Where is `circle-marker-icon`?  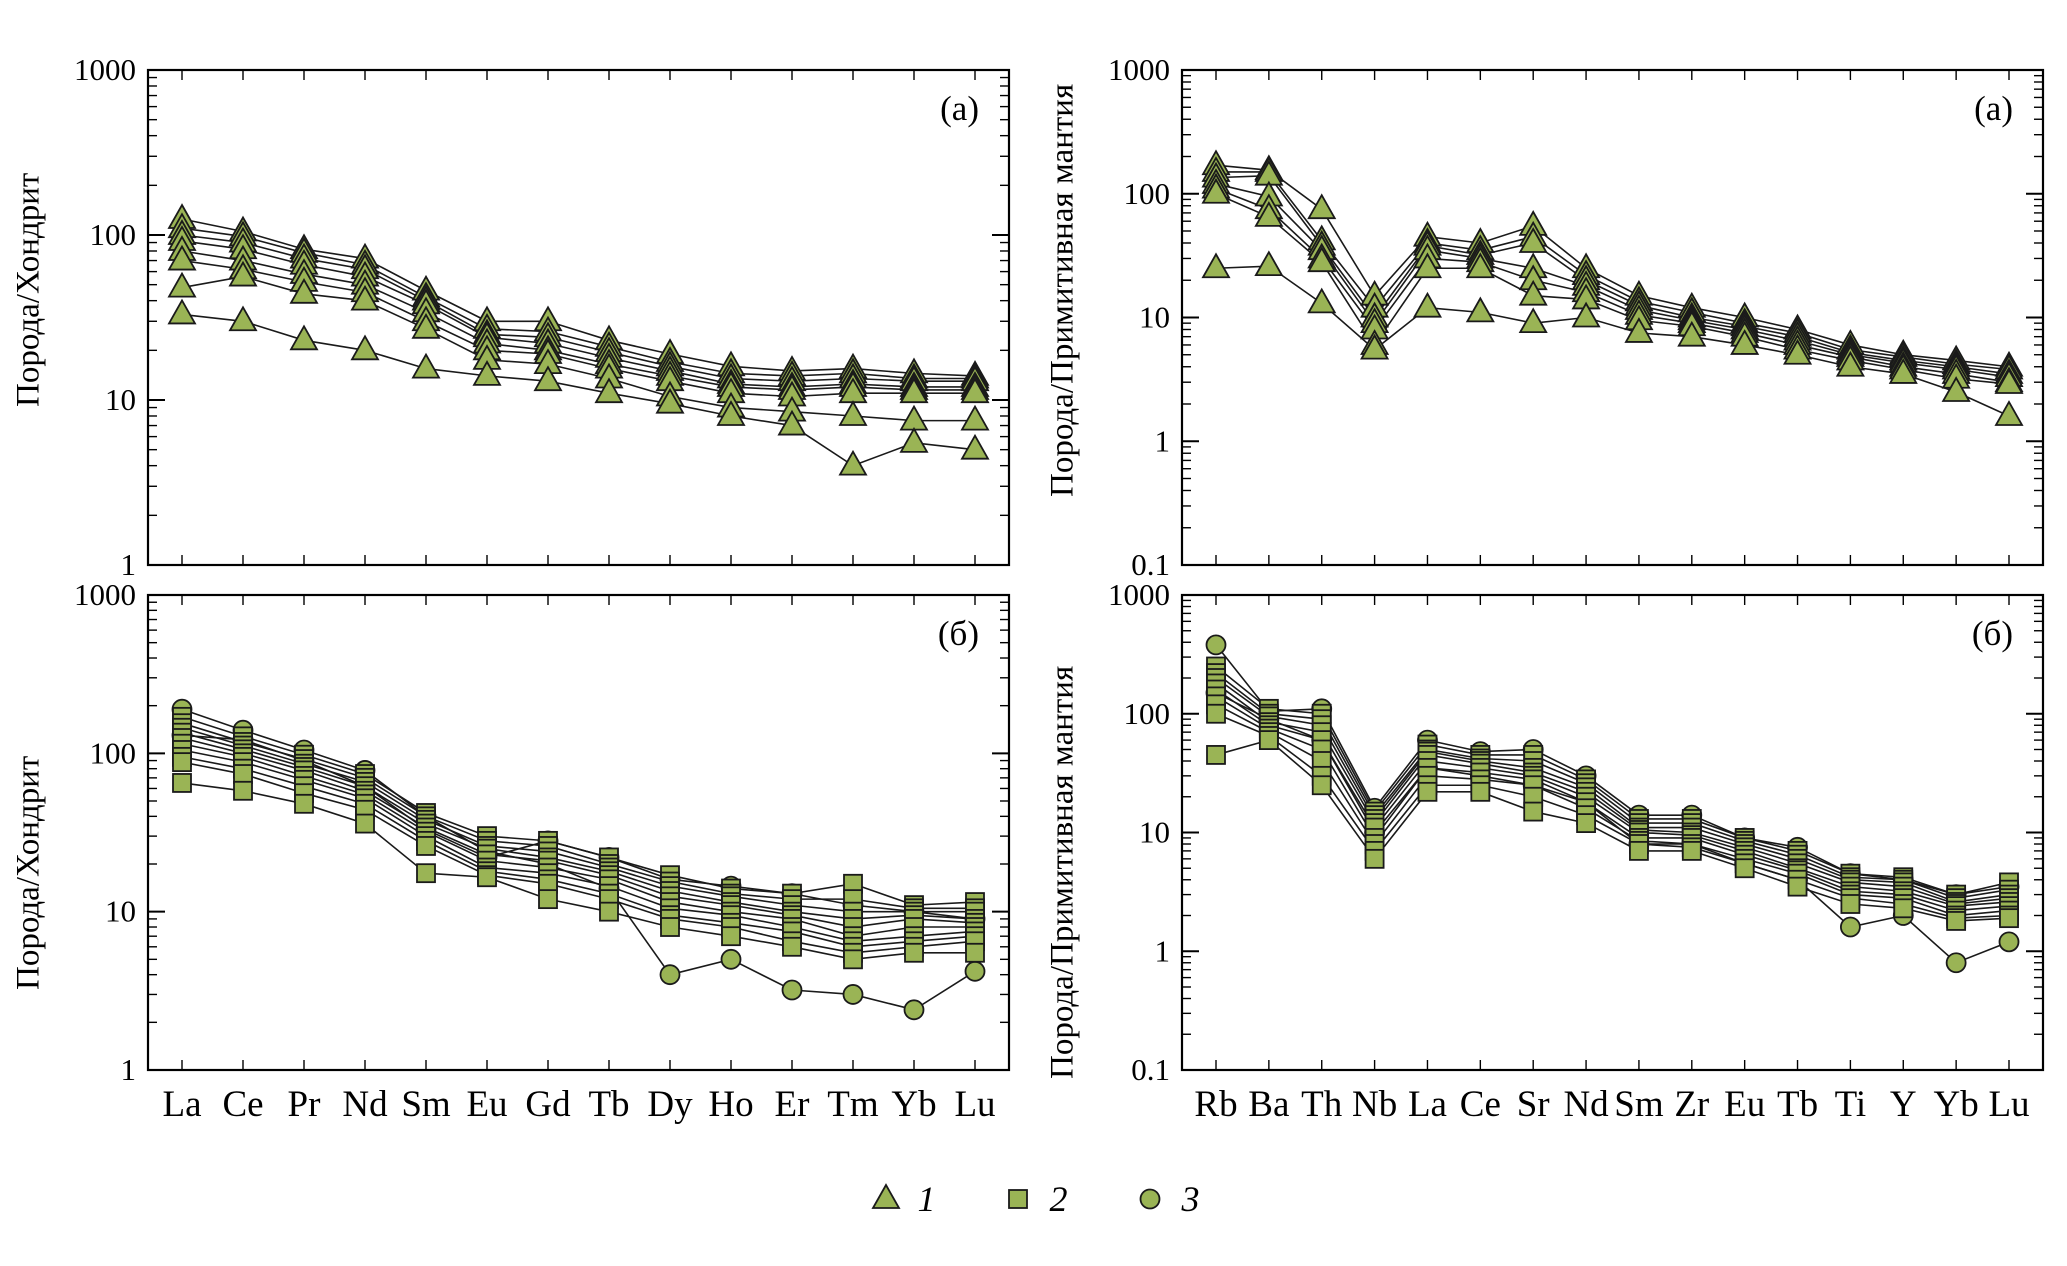 circle-marker-icon is located at coordinates (1150, 1199).